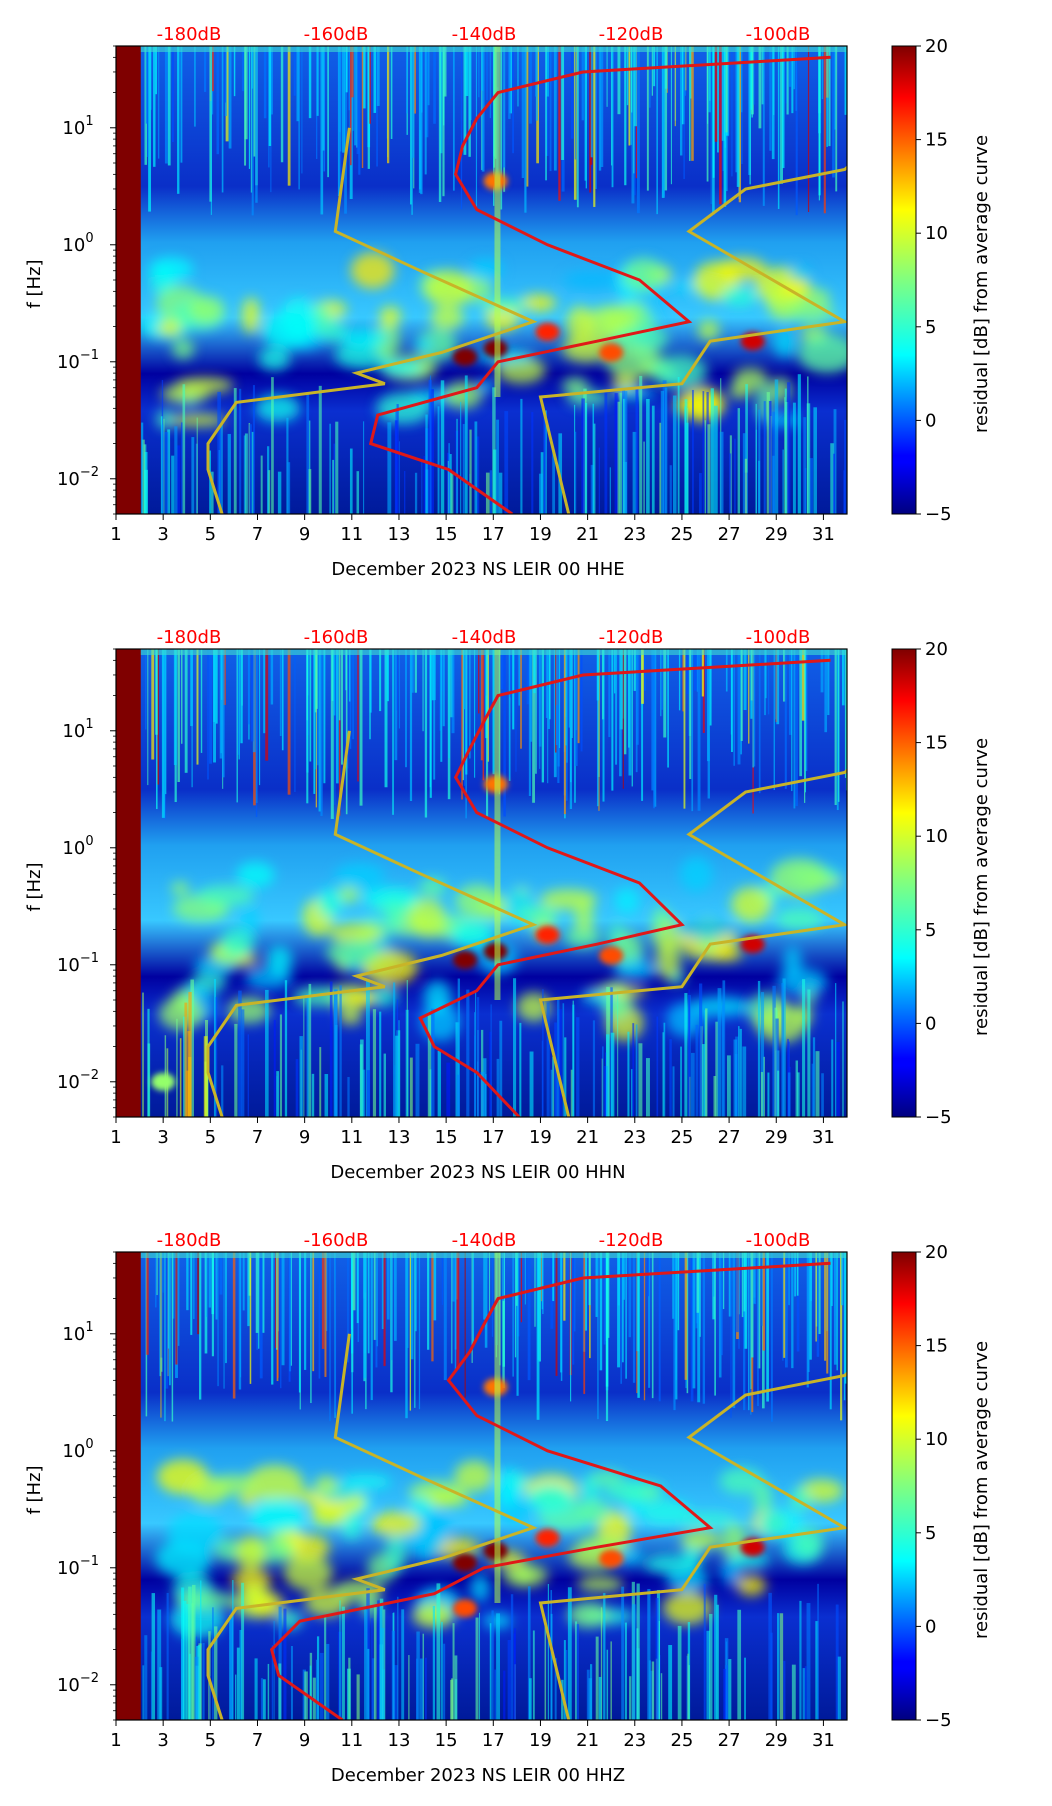 This screenshot has height=1806, width=1052. What do you see at coordinates (692, 942) in the screenshot?
I see `reference-model-curve` at bounding box center [692, 942].